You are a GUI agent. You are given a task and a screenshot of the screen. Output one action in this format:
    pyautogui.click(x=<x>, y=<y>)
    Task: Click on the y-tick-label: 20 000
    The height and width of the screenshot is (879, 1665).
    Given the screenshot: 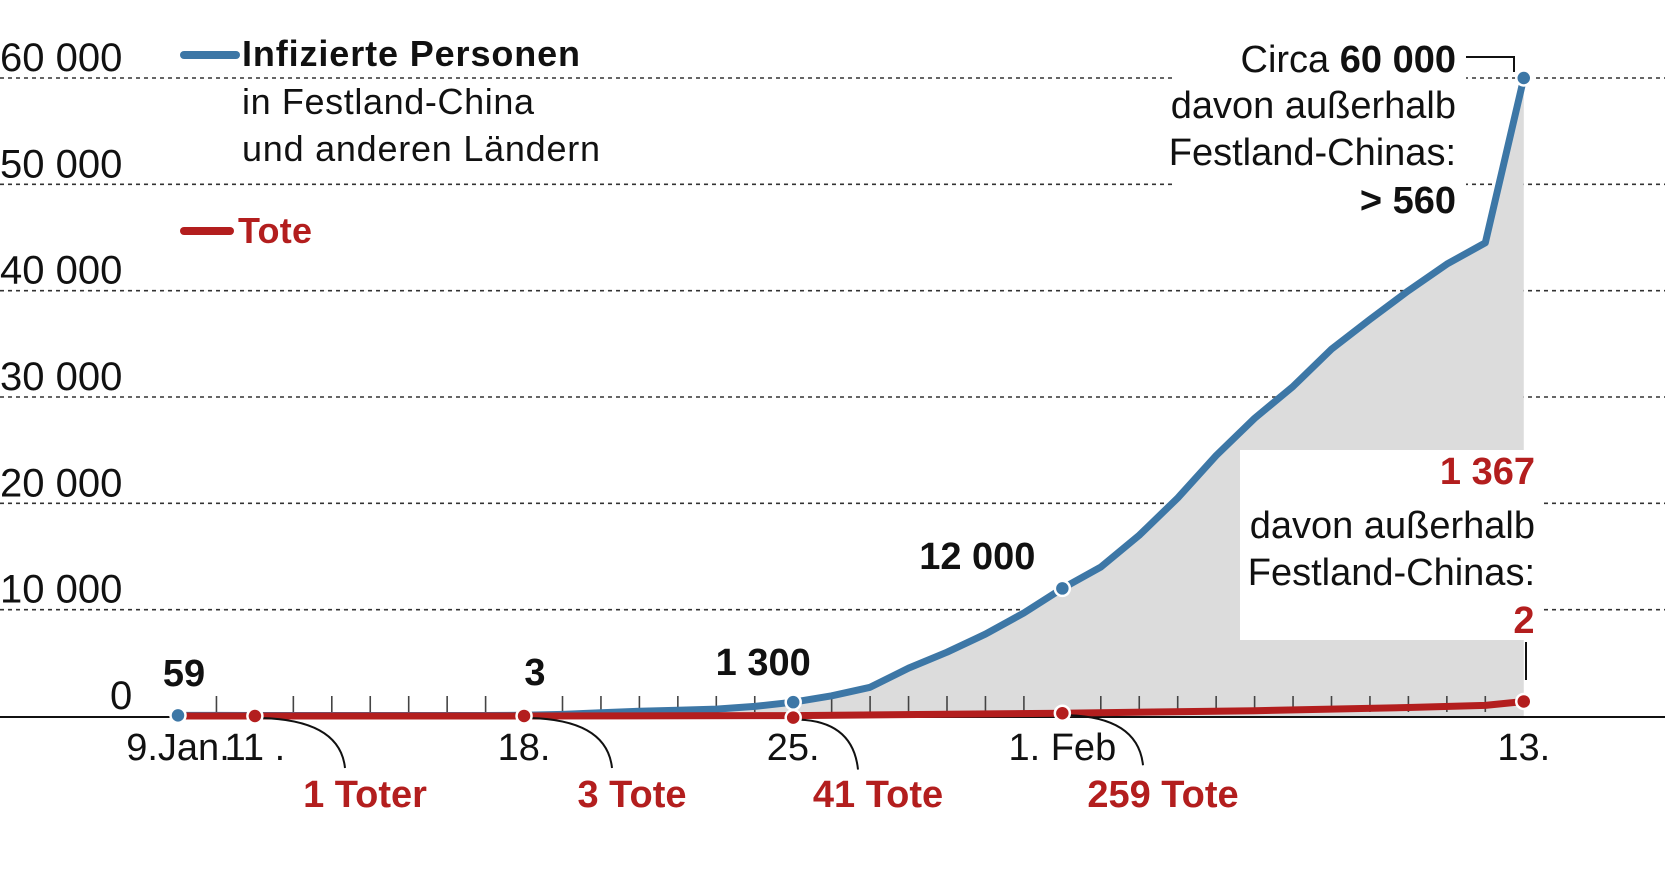 What is the action you would take?
    pyautogui.click(x=61, y=483)
    